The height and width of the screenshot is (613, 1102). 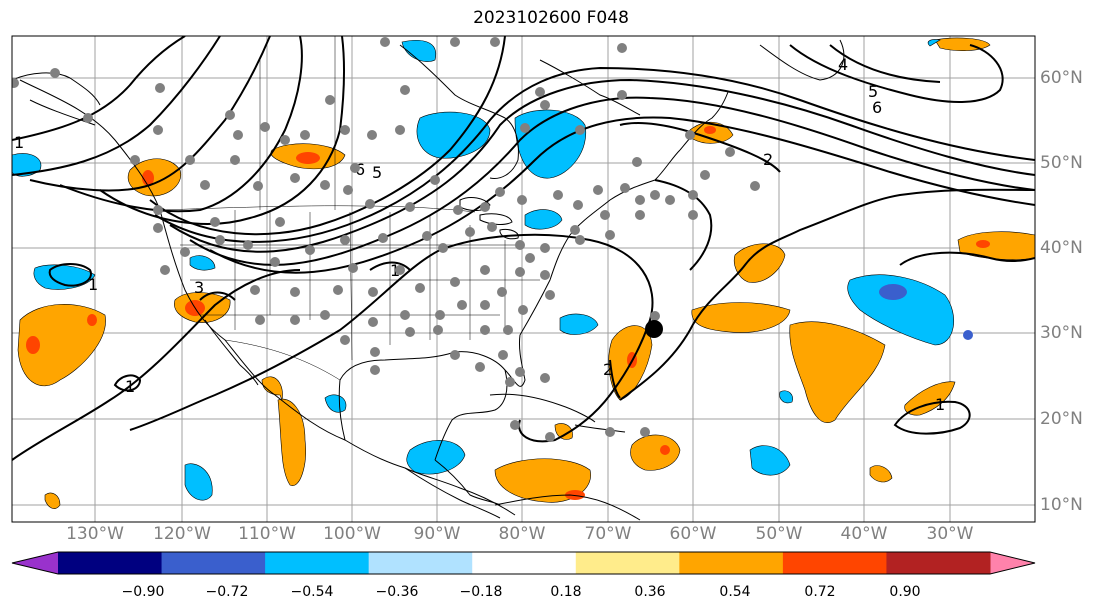 I want to click on lon-label: 70°W, so click(x=608, y=534).